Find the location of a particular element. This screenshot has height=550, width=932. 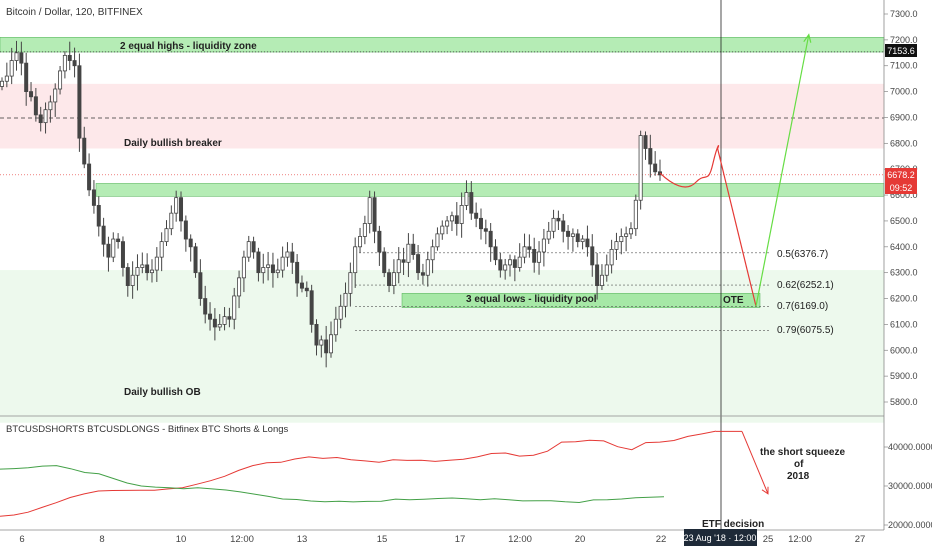

time-tick-label: 27 is located at coordinates (860, 539).